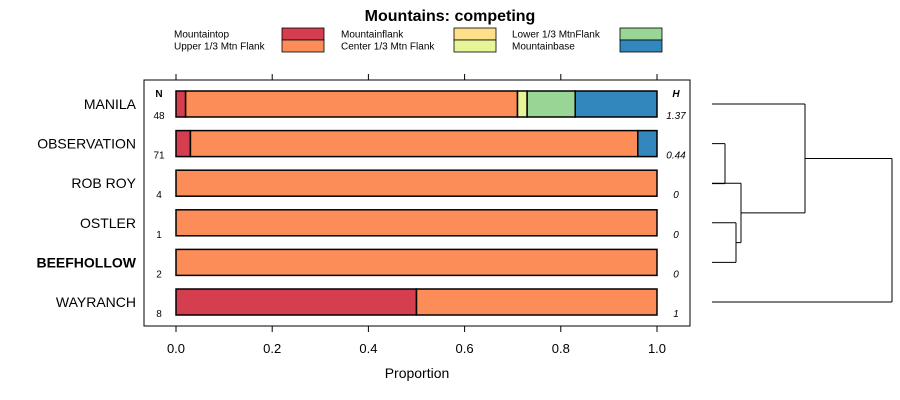 The height and width of the screenshot is (400, 900). Describe the element at coordinates (543, 47) in the screenshot. I see `legend-label: Mountainbase` at that location.